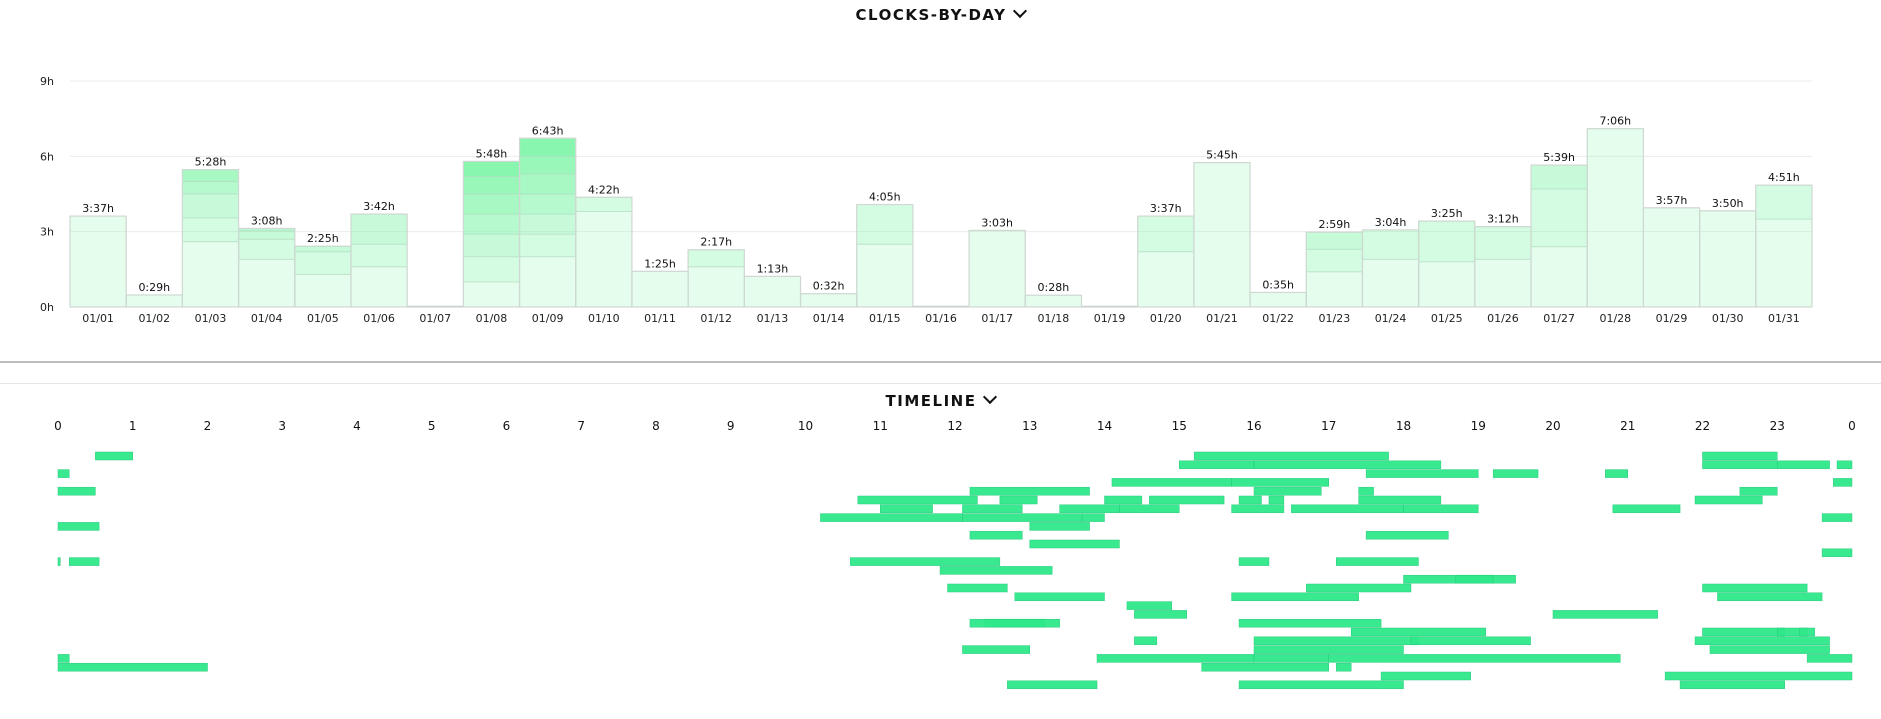  I want to click on section-divider, so click(940, 362).